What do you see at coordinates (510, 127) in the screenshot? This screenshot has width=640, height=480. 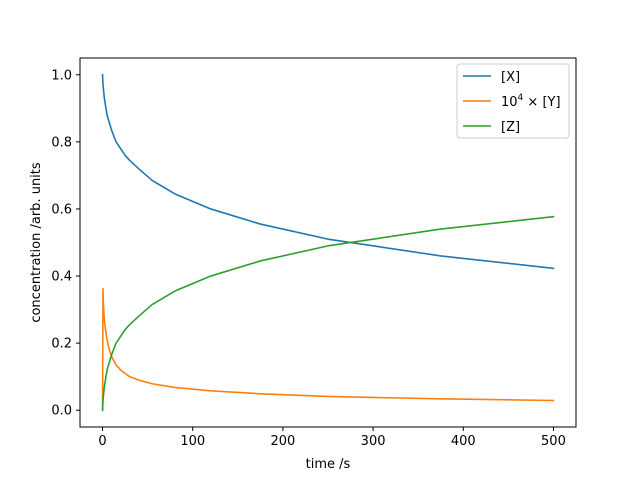 I see `legend-label-2: [Z]` at bounding box center [510, 127].